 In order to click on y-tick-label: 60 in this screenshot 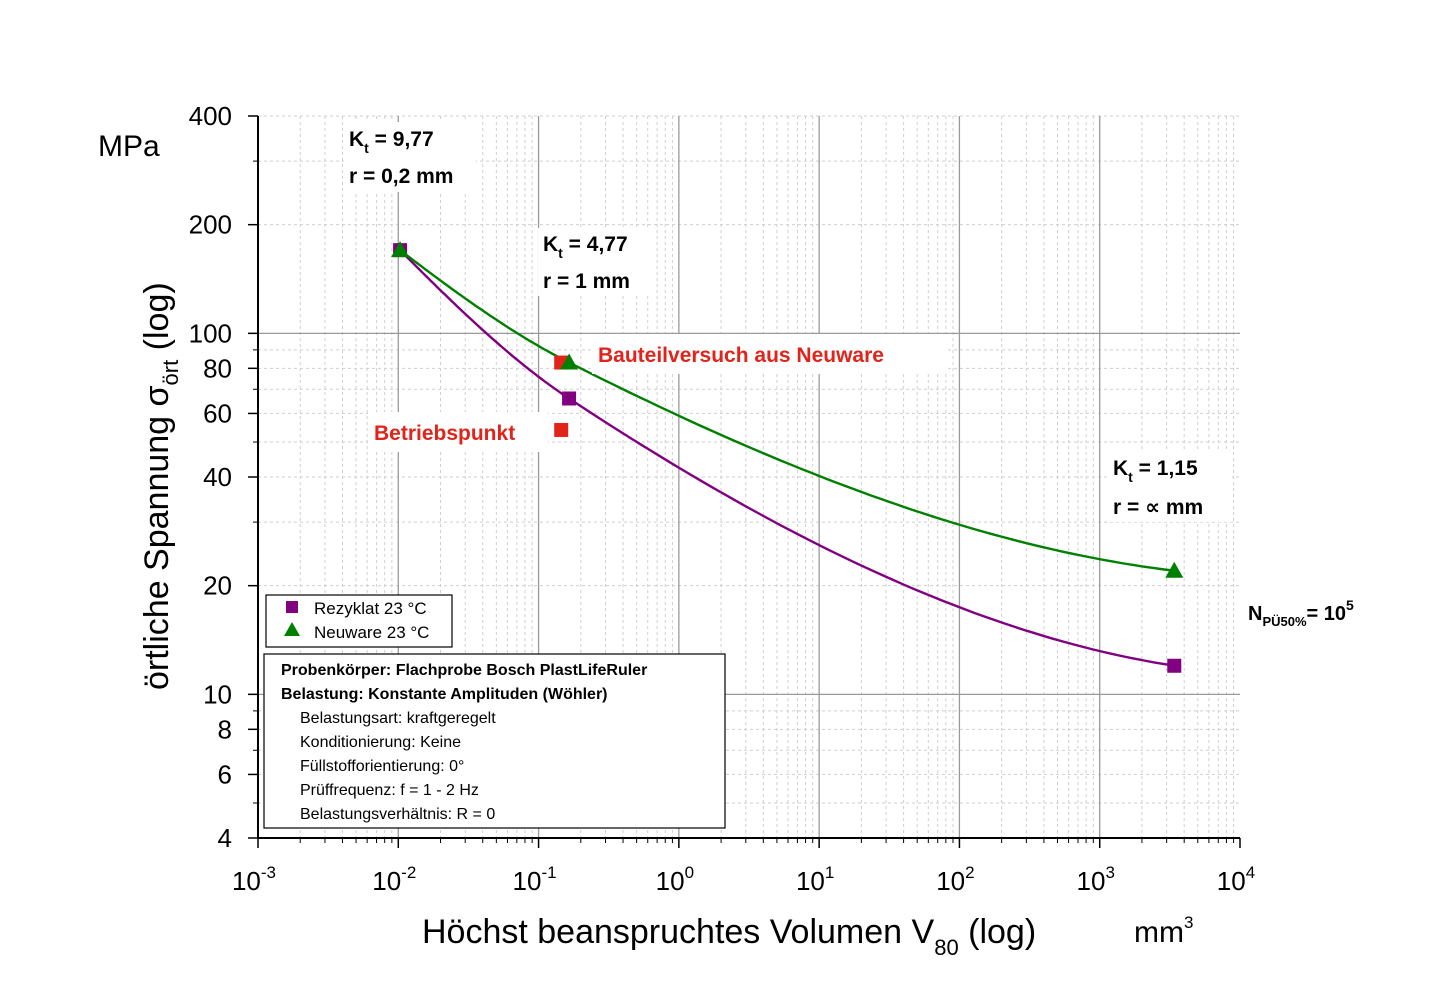, I will do `click(217, 413)`.